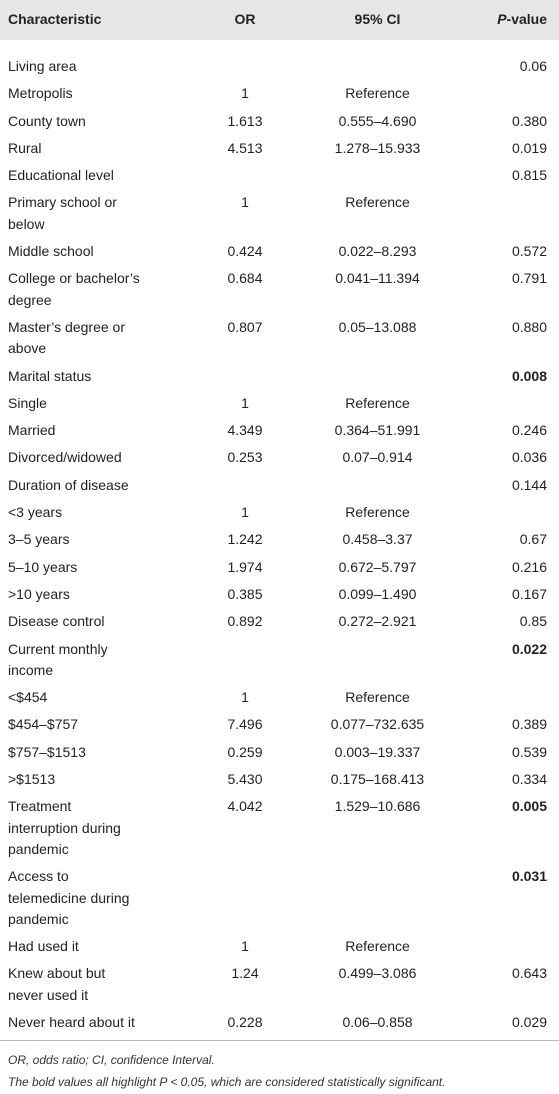 The height and width of the screenshot is (1094, 559). Describe the element at coordinates (43, 724) in the screenshot. I see `table-cell: $454–$757` at that location.